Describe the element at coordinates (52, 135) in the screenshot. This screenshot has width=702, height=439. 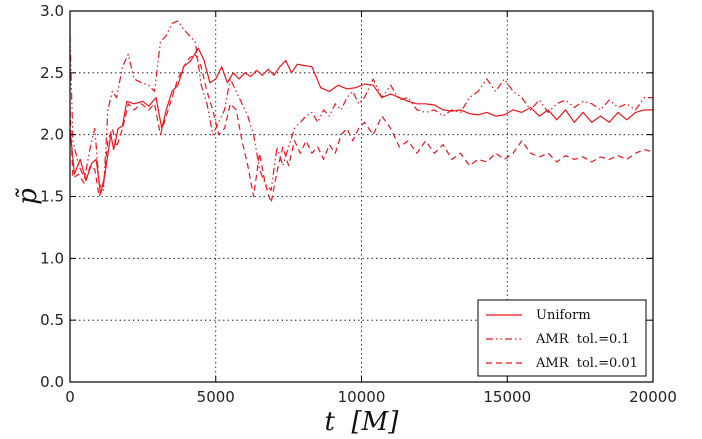
I see `y-tick-label: 2.0` at that location.